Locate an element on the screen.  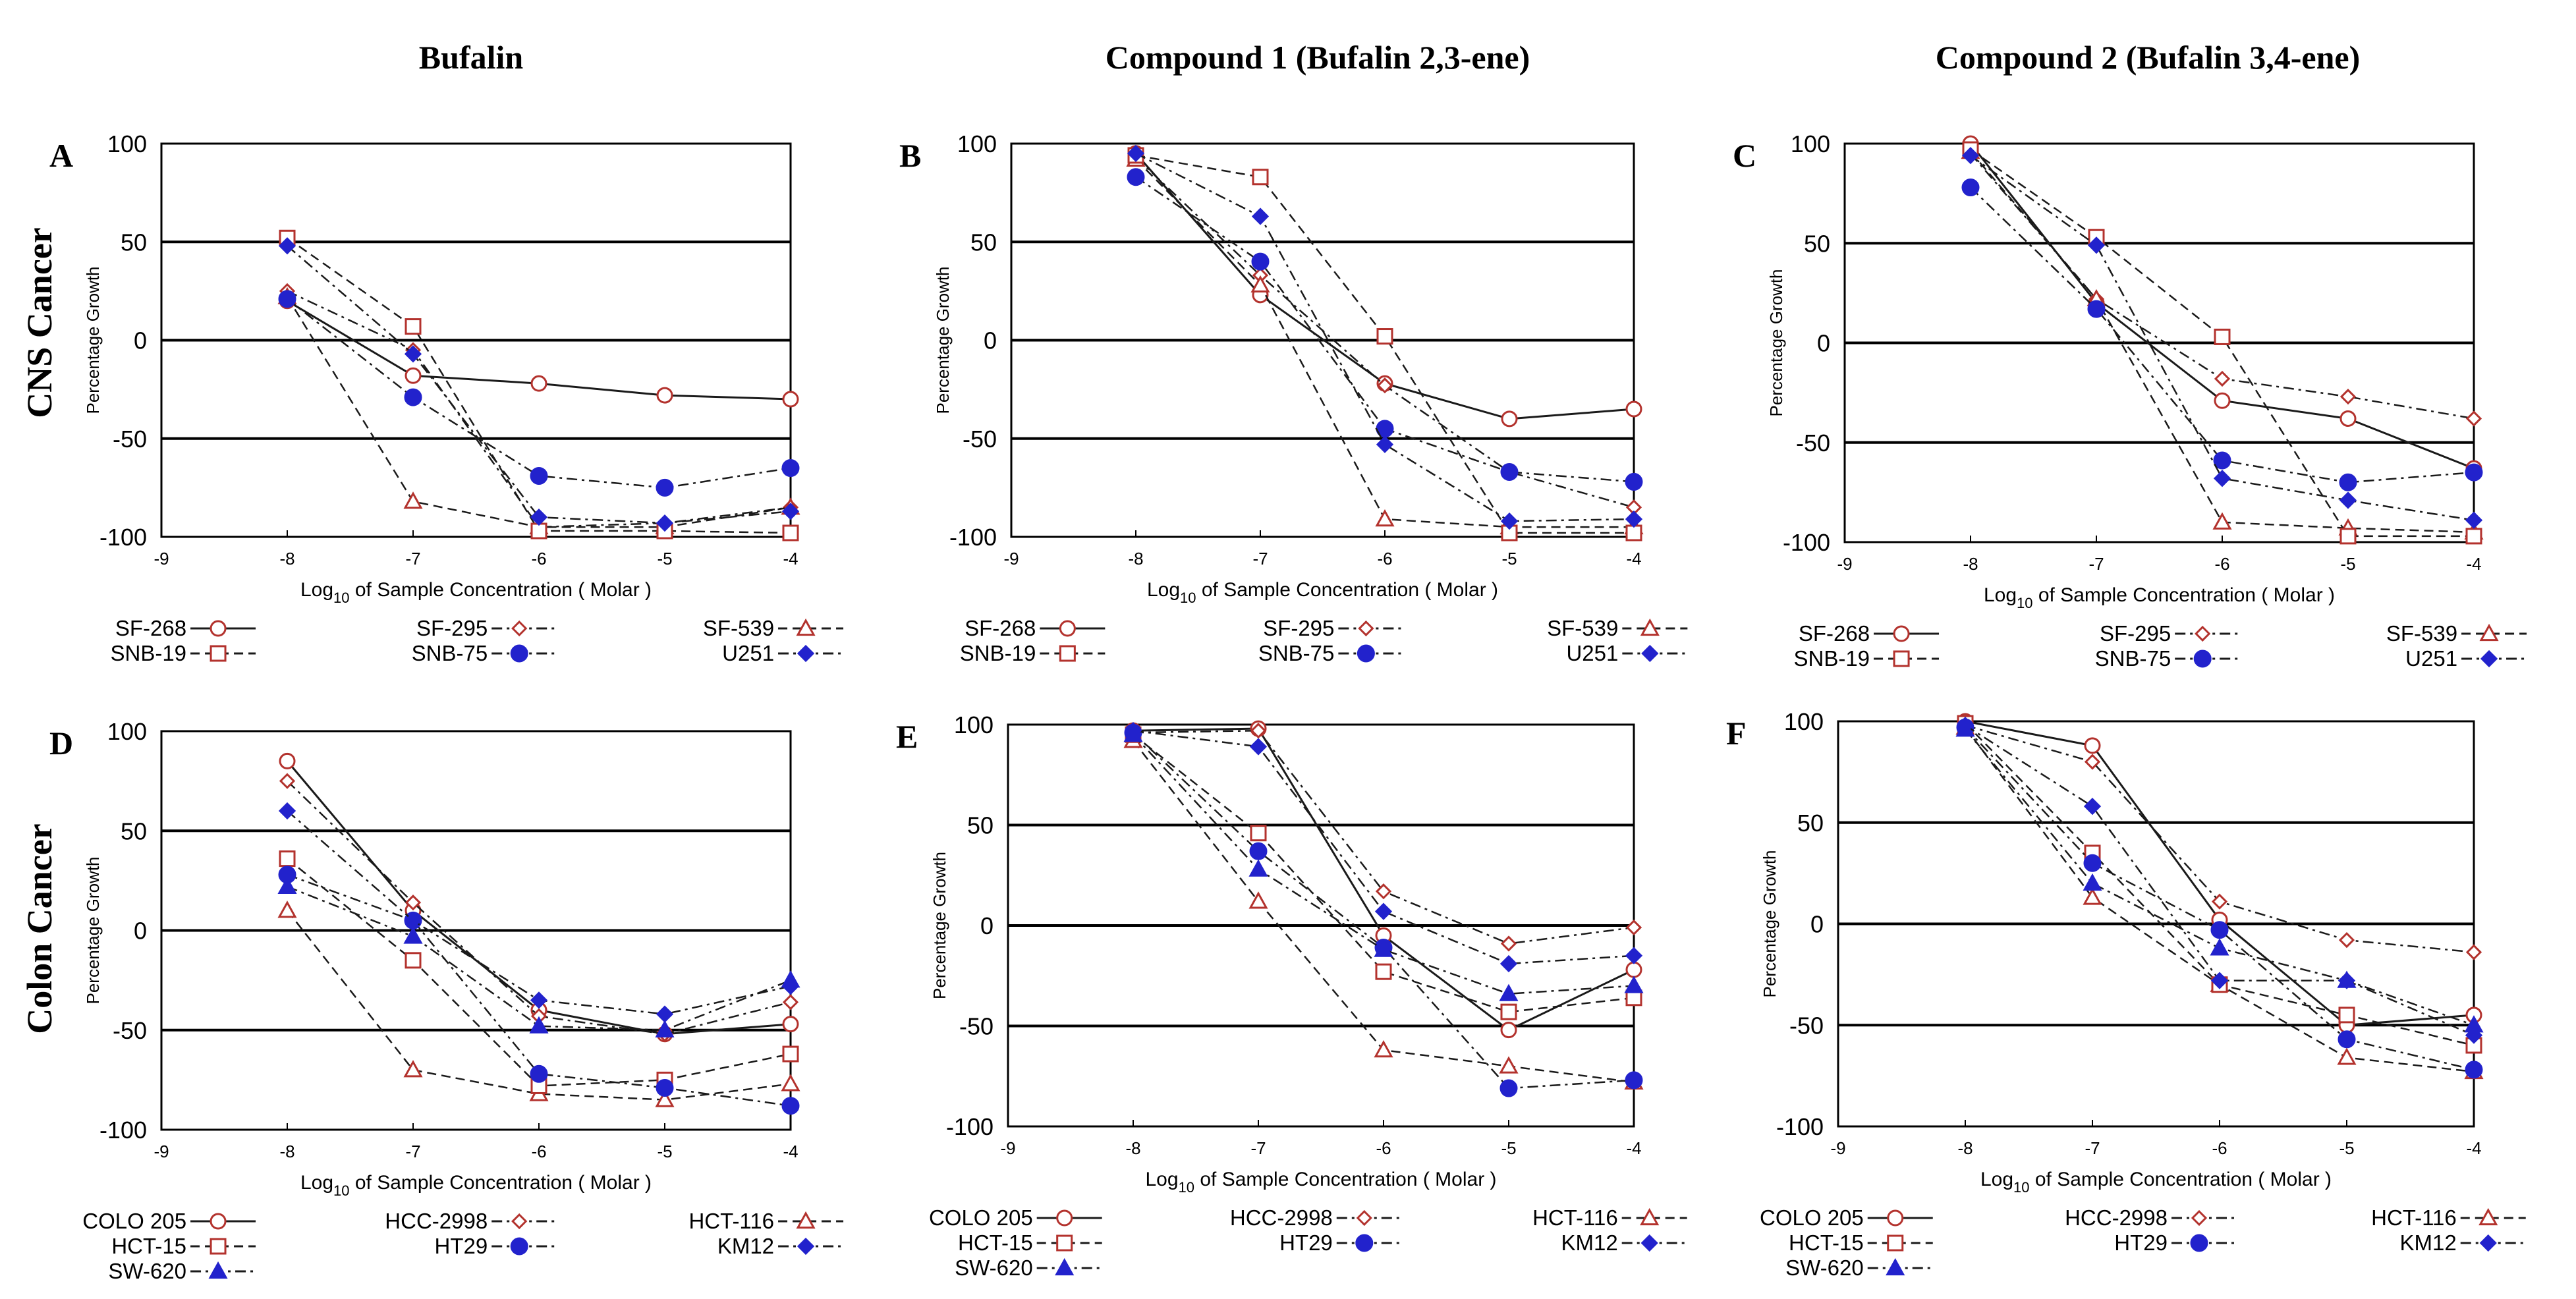
y-tick-label: 100 is located at coordinates (1804, 721).